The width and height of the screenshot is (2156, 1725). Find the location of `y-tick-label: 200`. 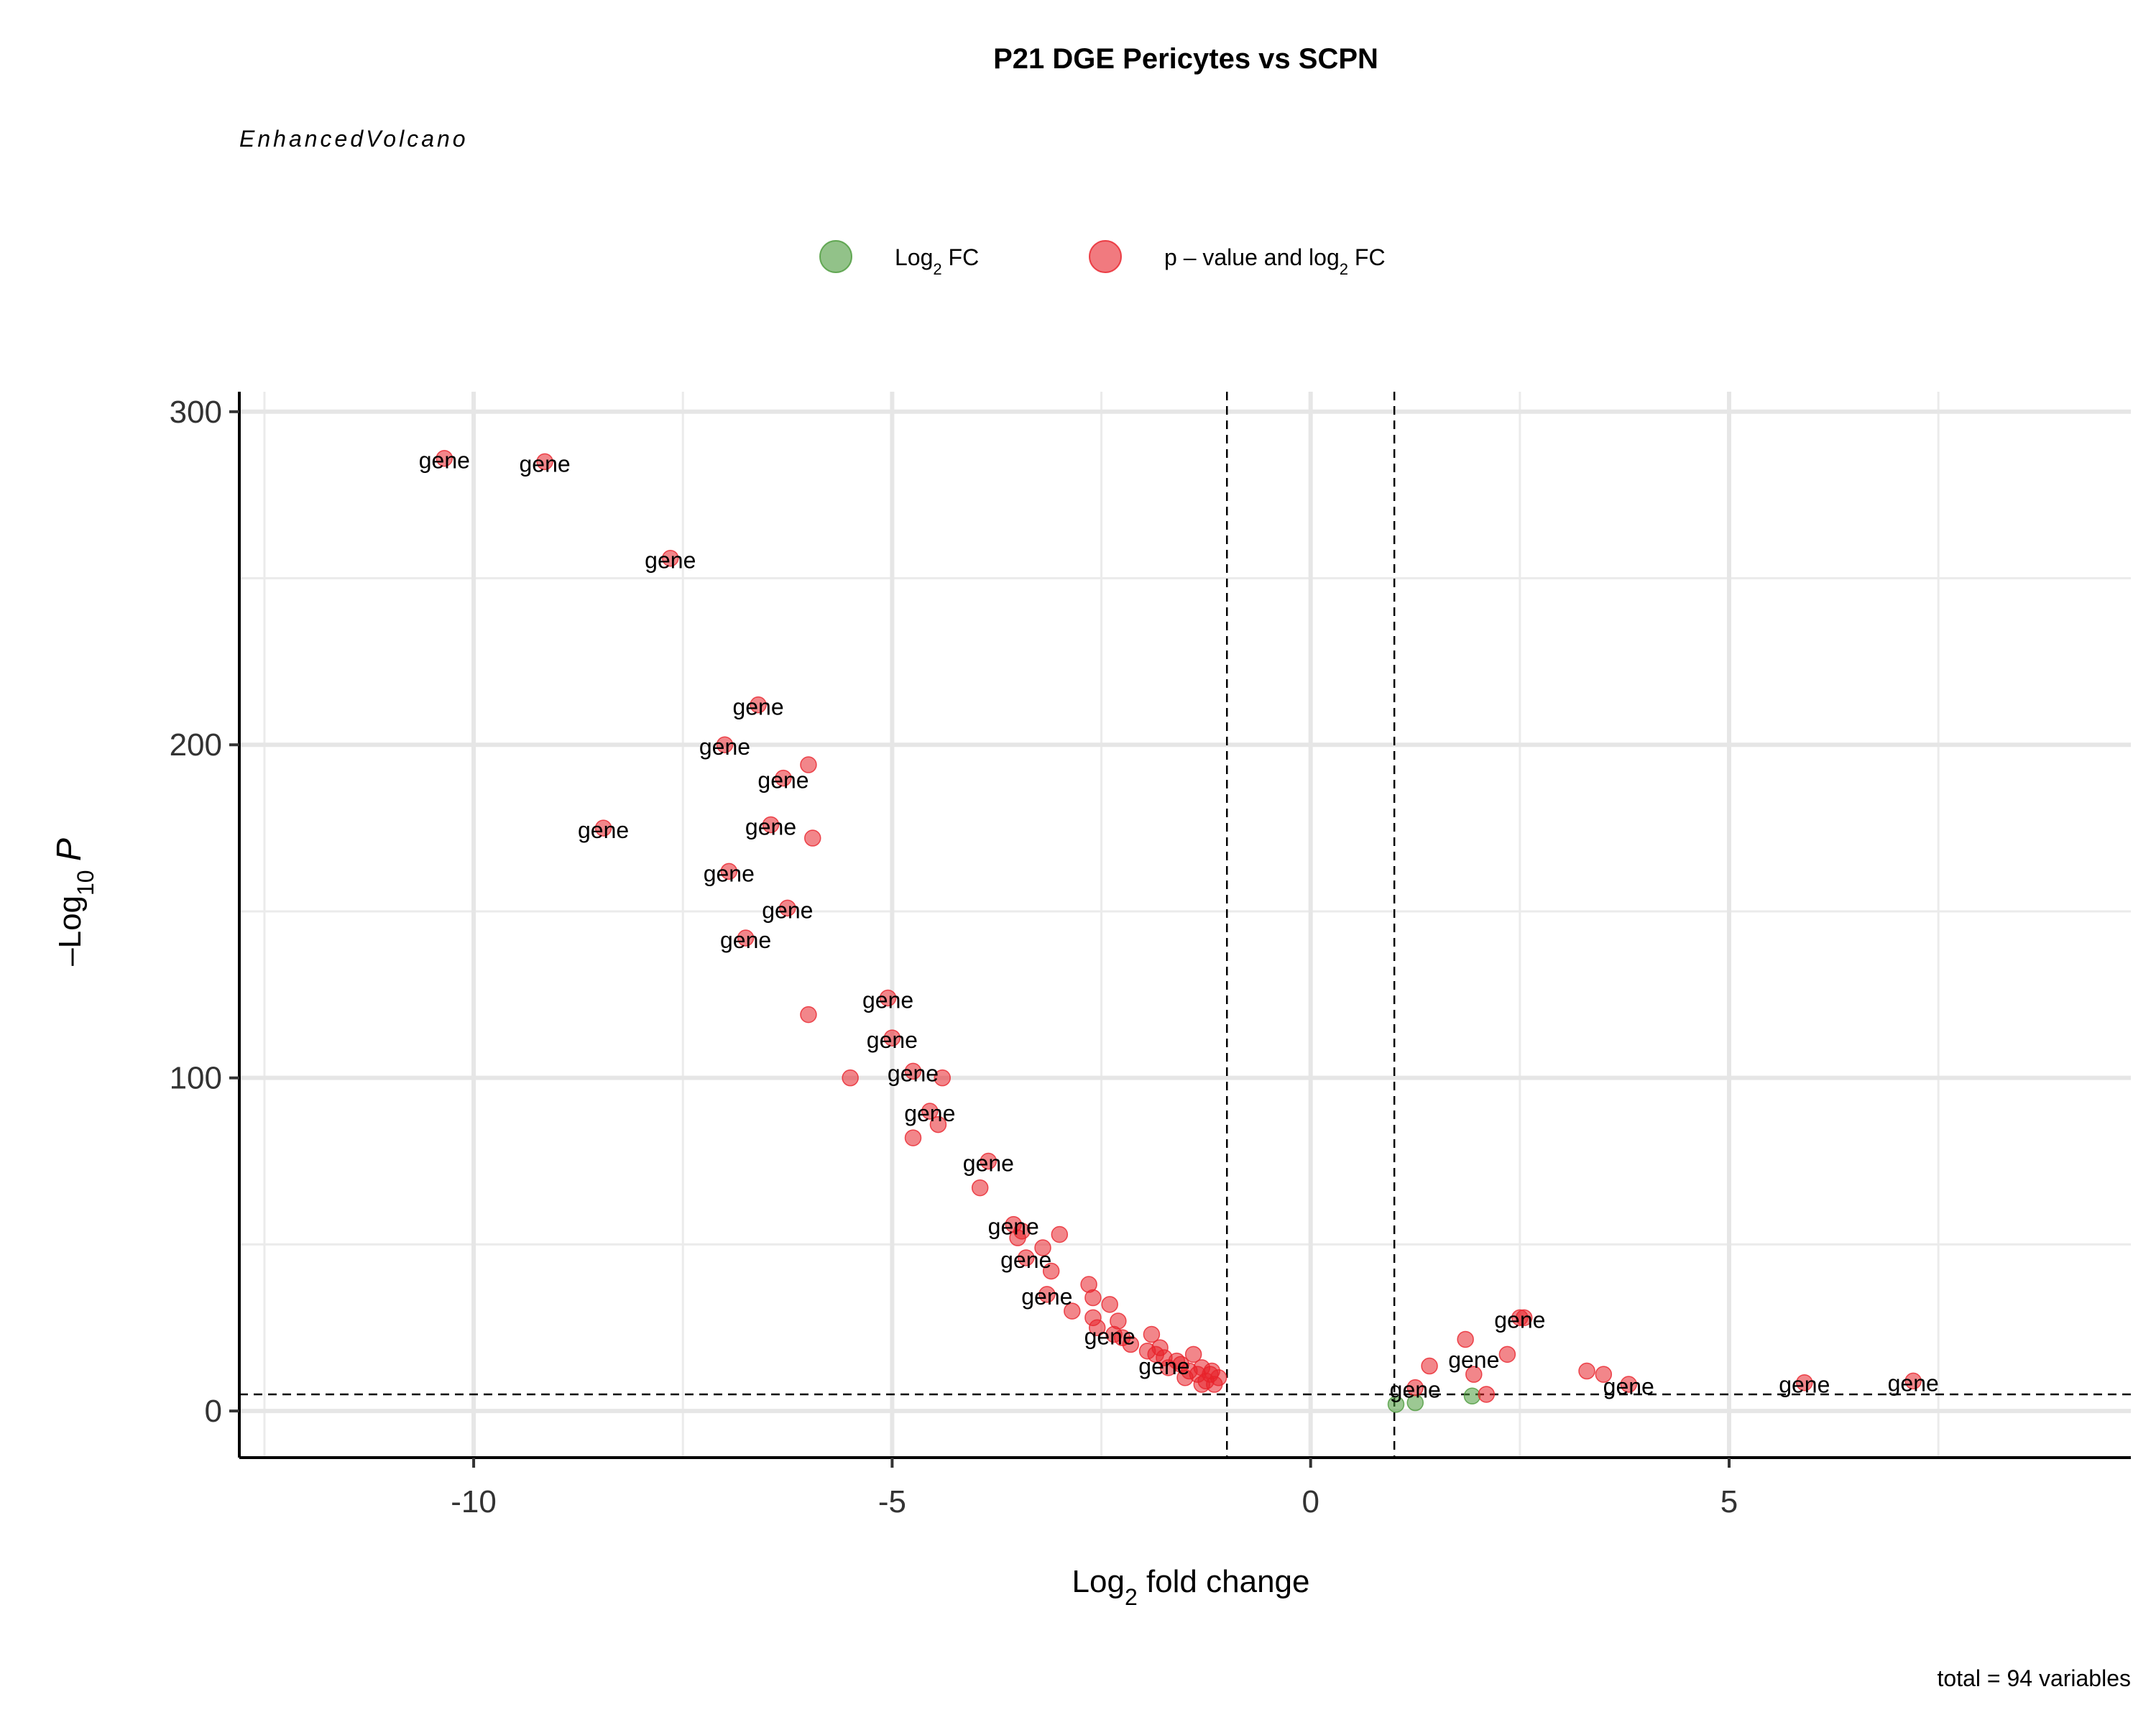

y-tick-label: 200 is located at coordinates (196, 745).